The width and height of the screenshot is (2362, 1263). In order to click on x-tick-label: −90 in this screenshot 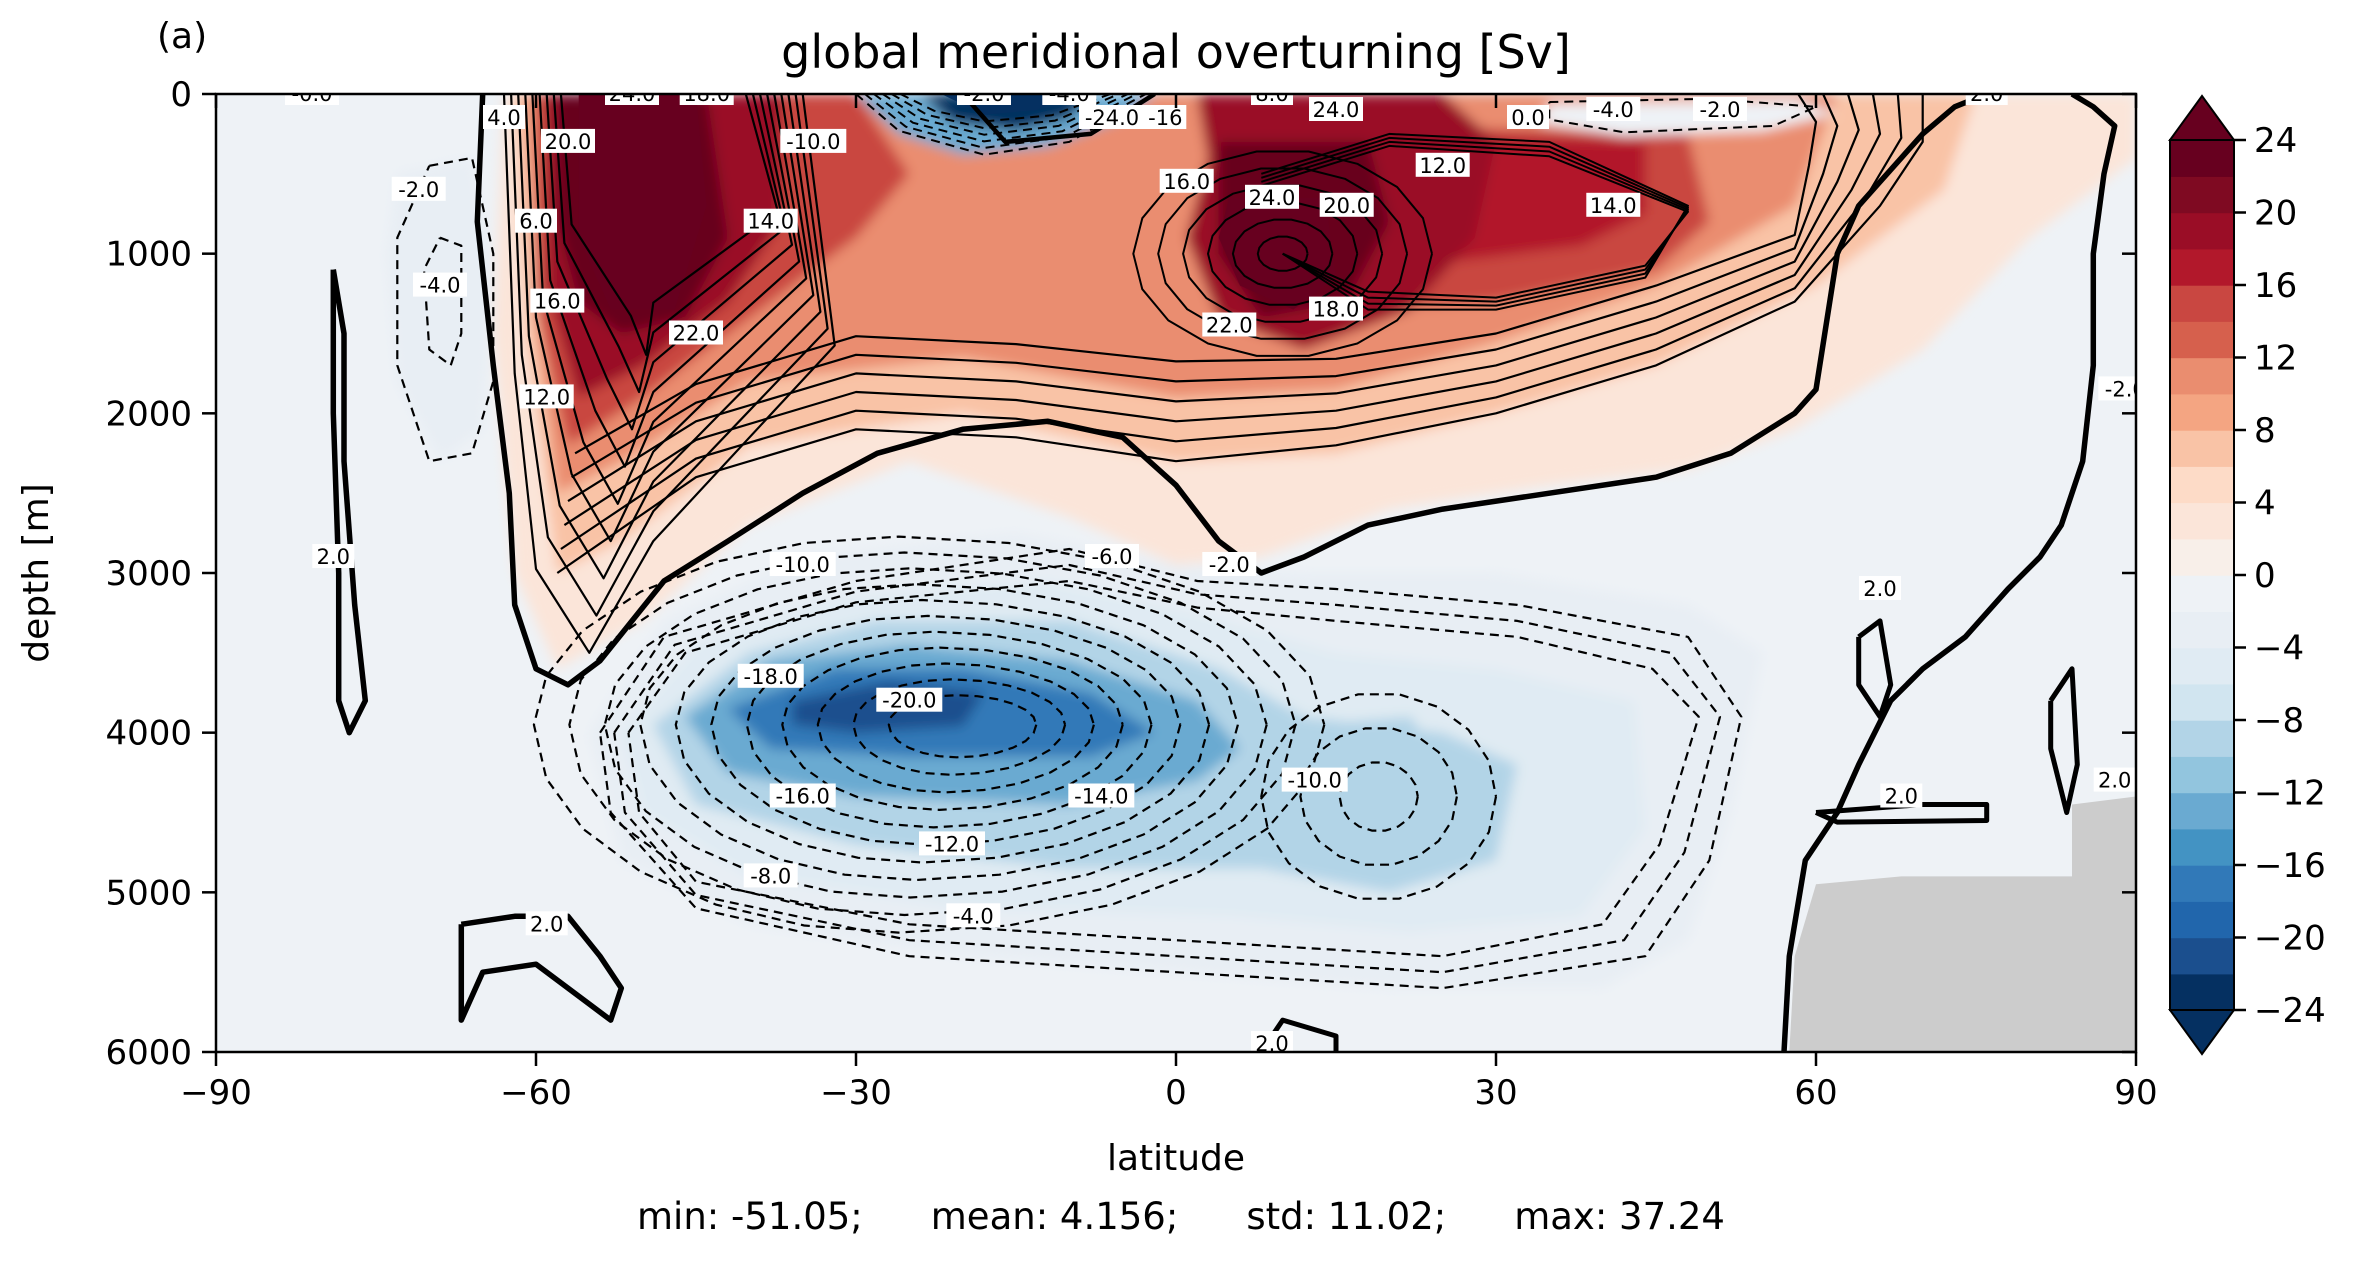, I will do `click(216, 1093)`.